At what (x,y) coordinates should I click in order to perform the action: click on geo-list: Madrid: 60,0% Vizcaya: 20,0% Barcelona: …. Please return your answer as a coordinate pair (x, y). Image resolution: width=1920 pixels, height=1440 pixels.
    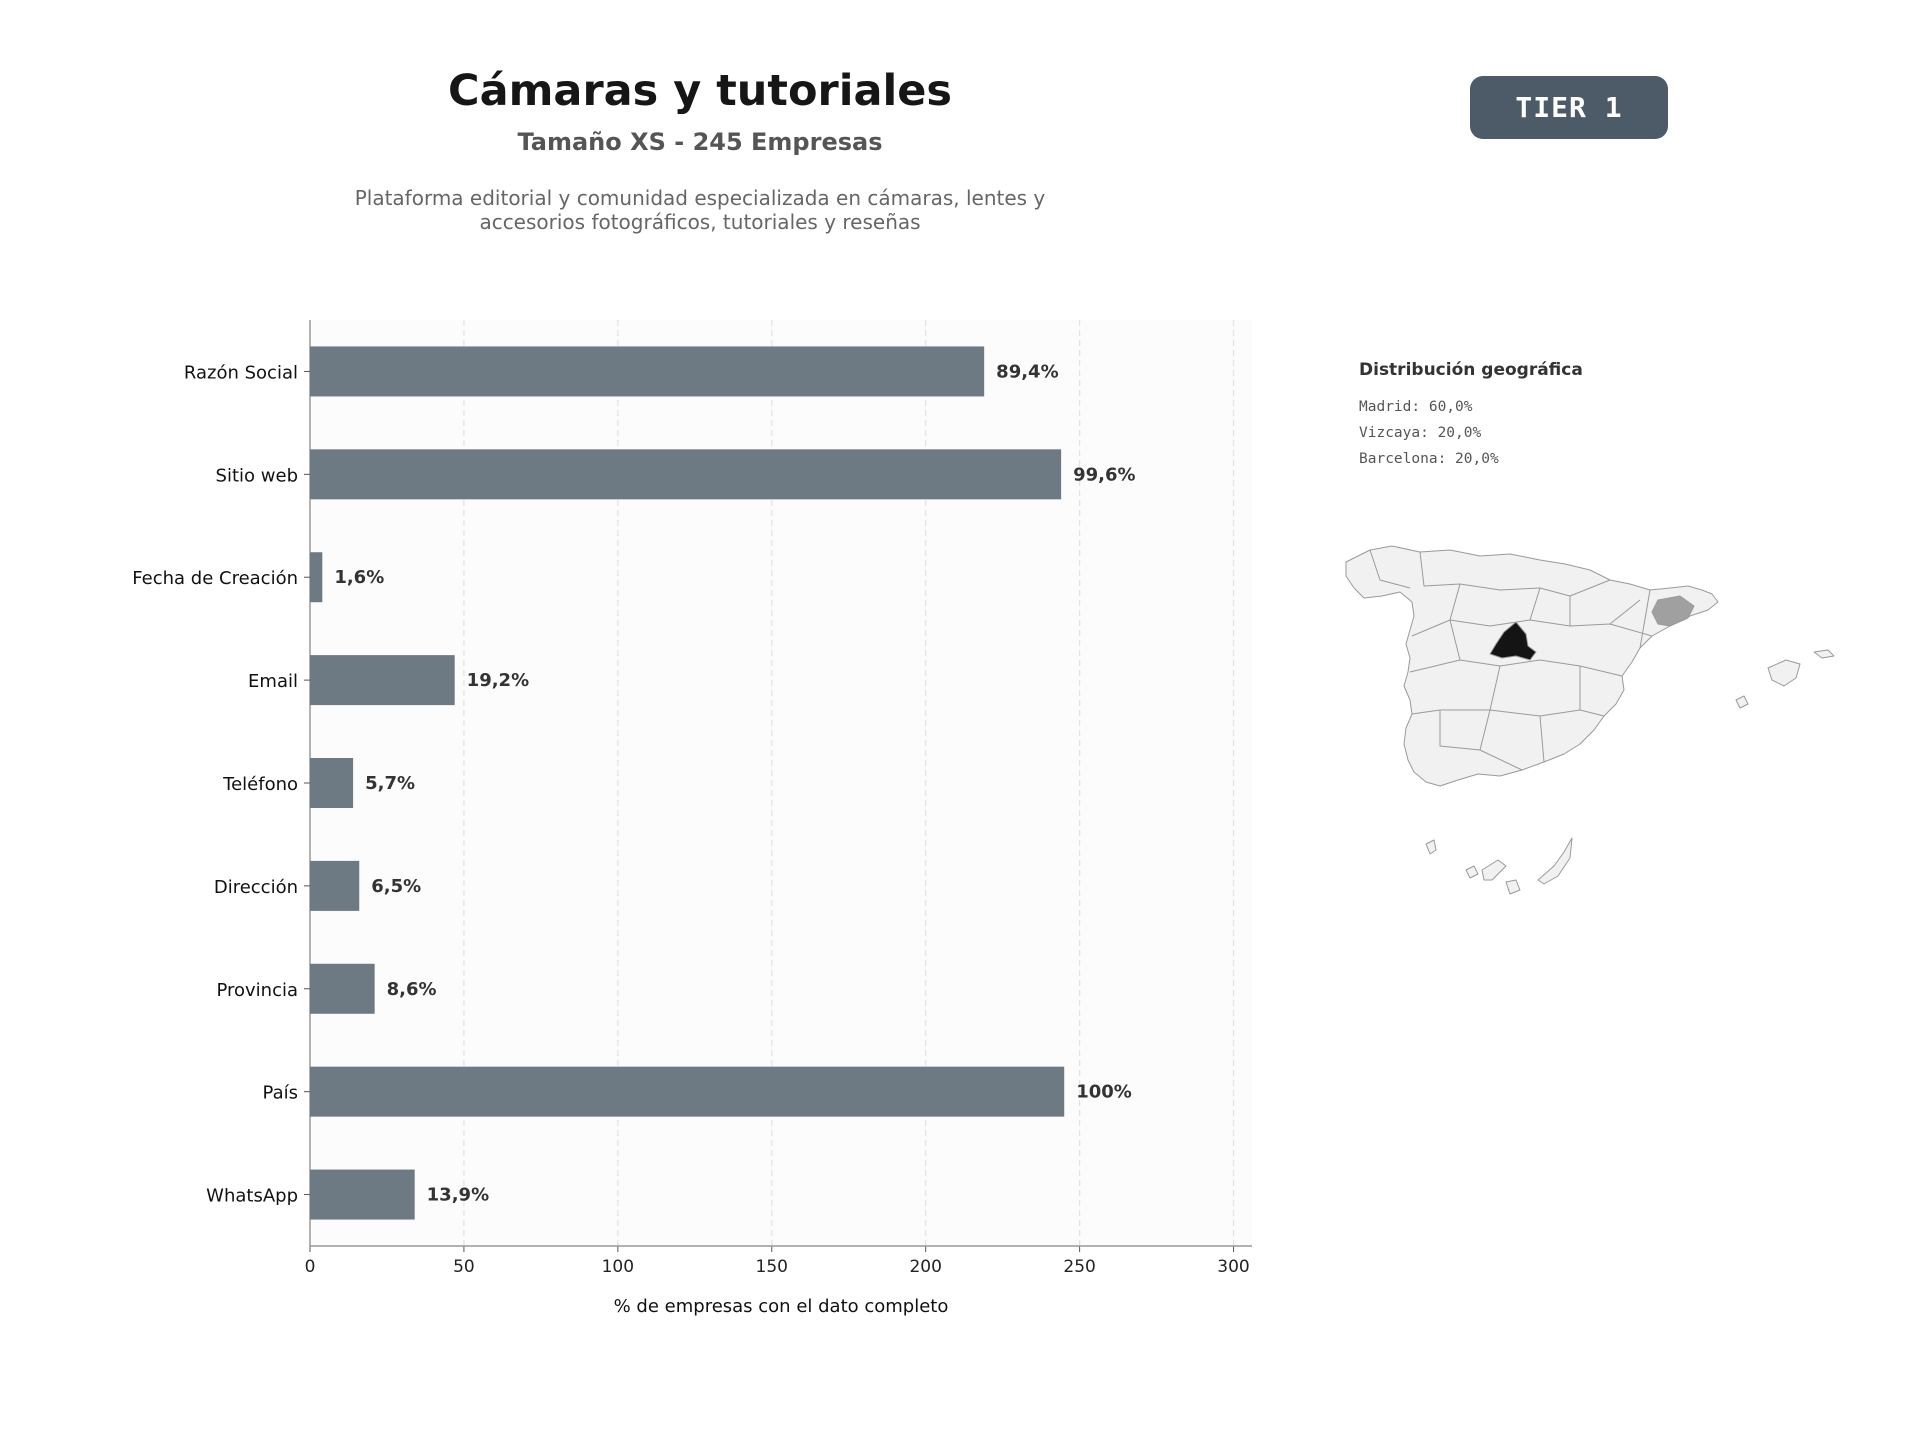
    Looking at the image, I should click on (1429, 436).